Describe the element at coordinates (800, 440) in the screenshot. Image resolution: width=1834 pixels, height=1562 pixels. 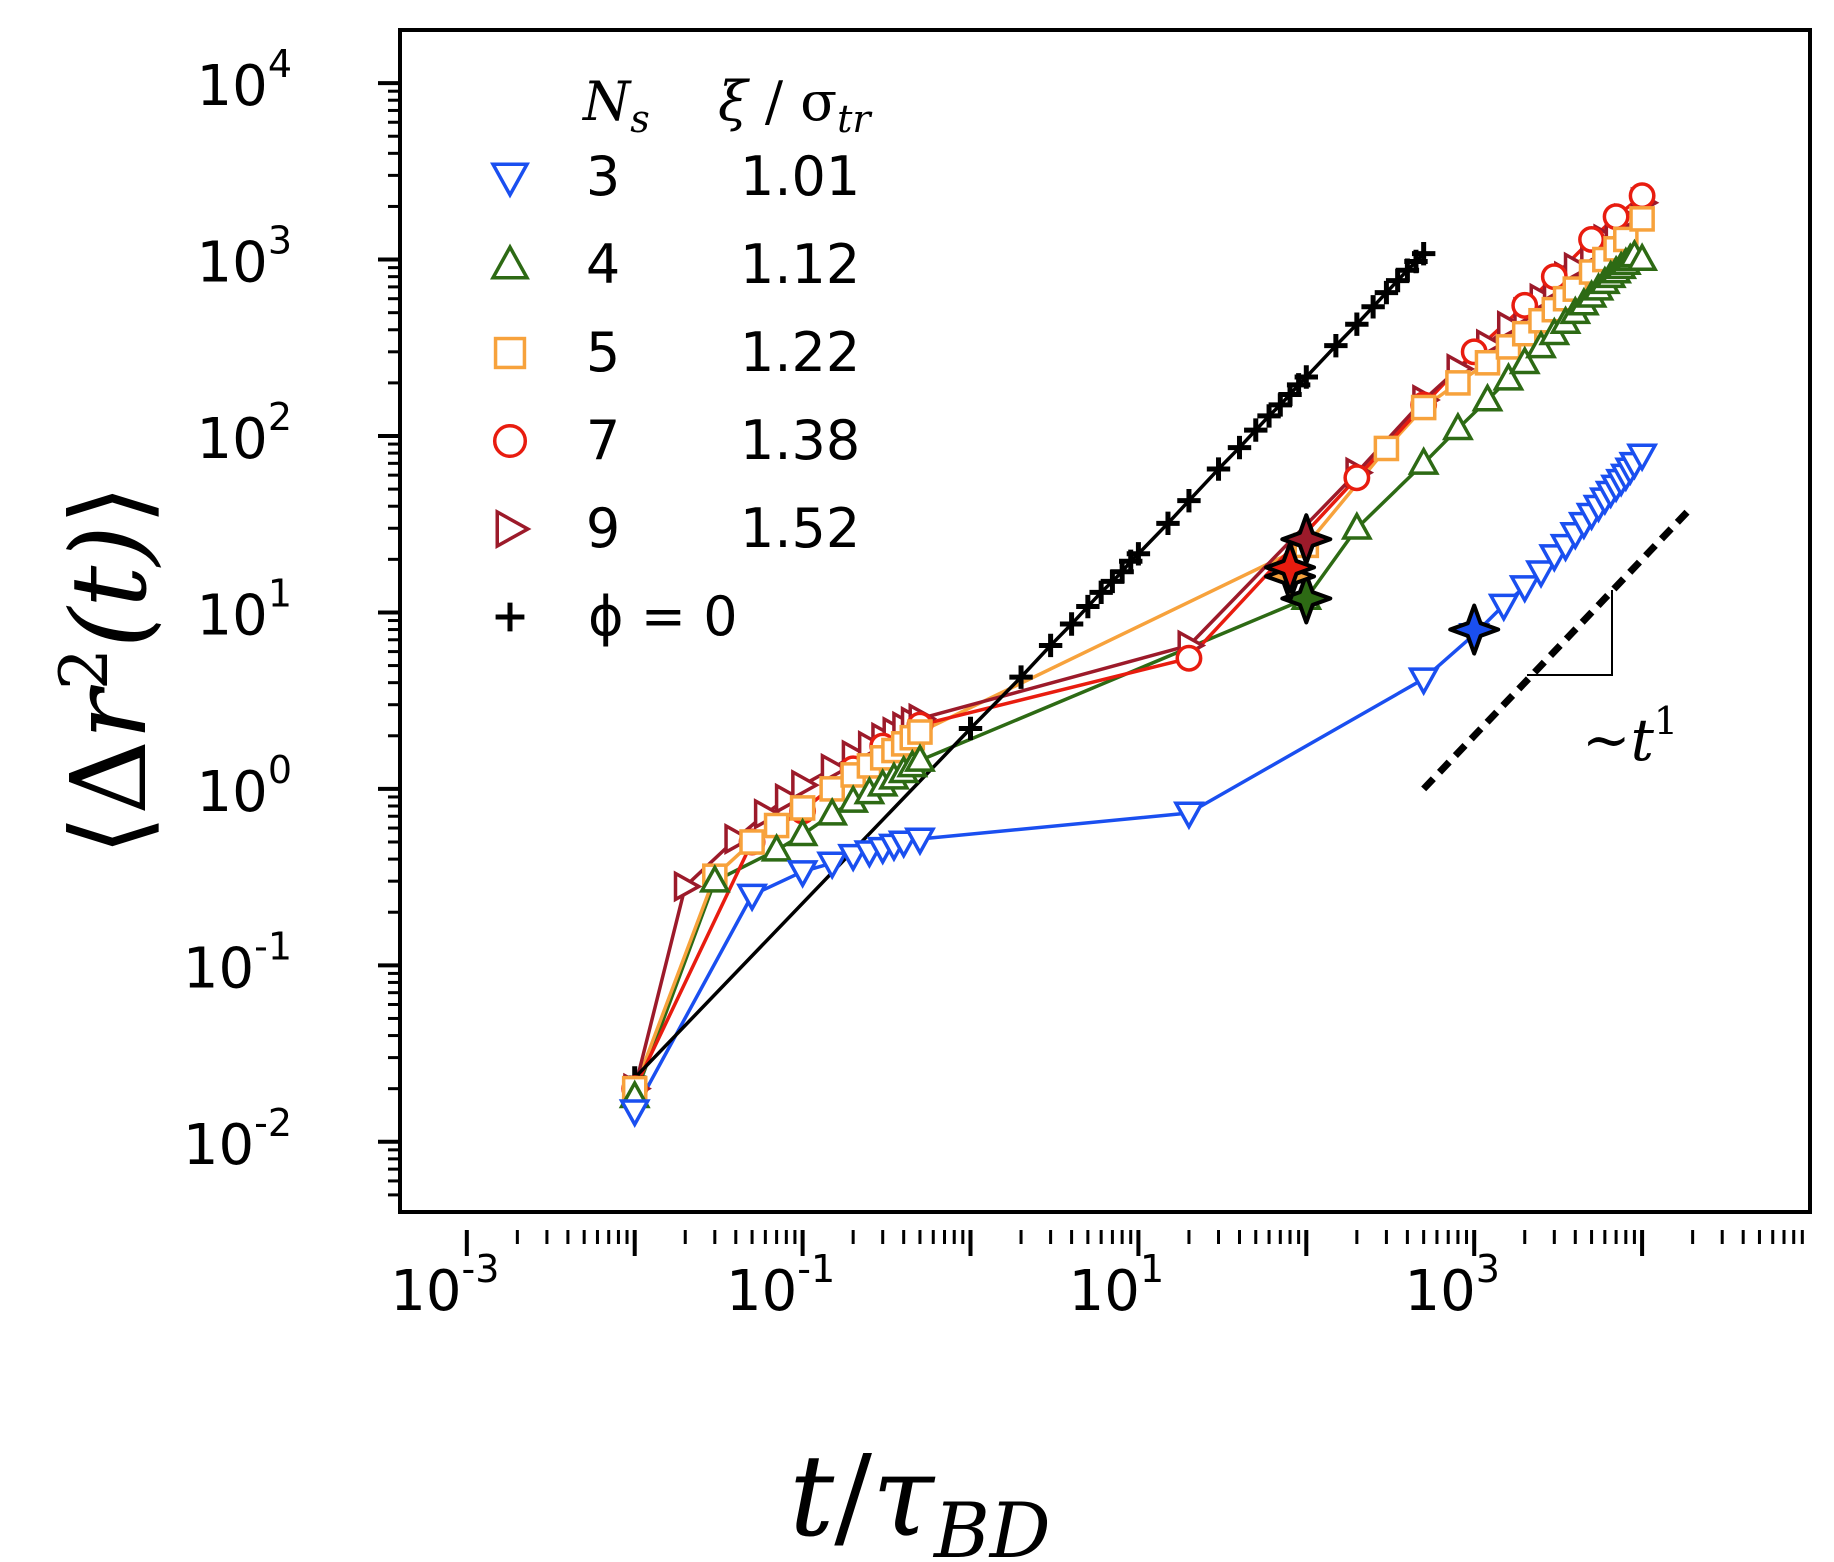
I see `legend-xi-3: 1.38` at that location.